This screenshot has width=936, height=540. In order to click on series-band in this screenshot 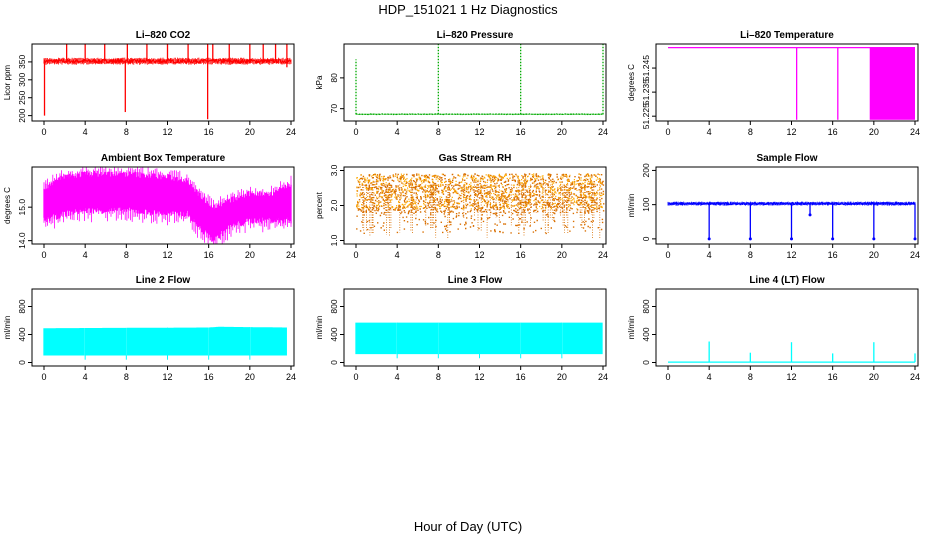, I will do `click(892, 83)`.